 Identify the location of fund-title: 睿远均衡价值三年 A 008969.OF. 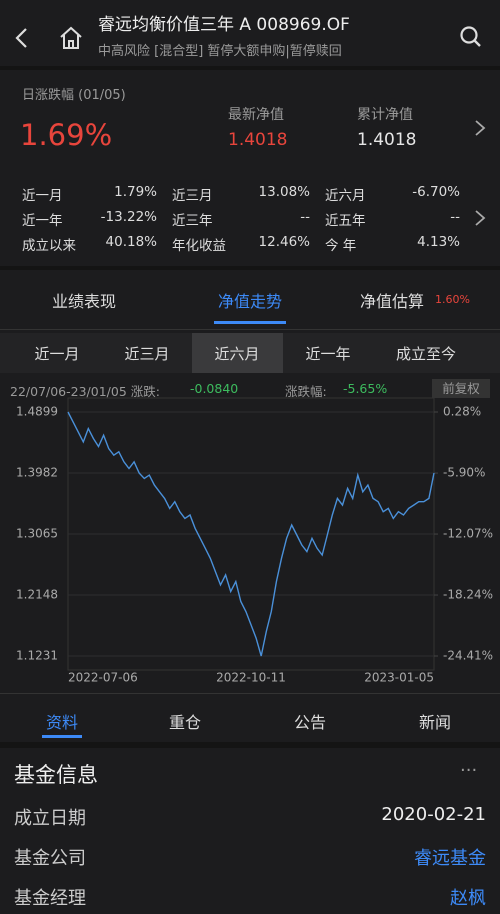
(224, 25).